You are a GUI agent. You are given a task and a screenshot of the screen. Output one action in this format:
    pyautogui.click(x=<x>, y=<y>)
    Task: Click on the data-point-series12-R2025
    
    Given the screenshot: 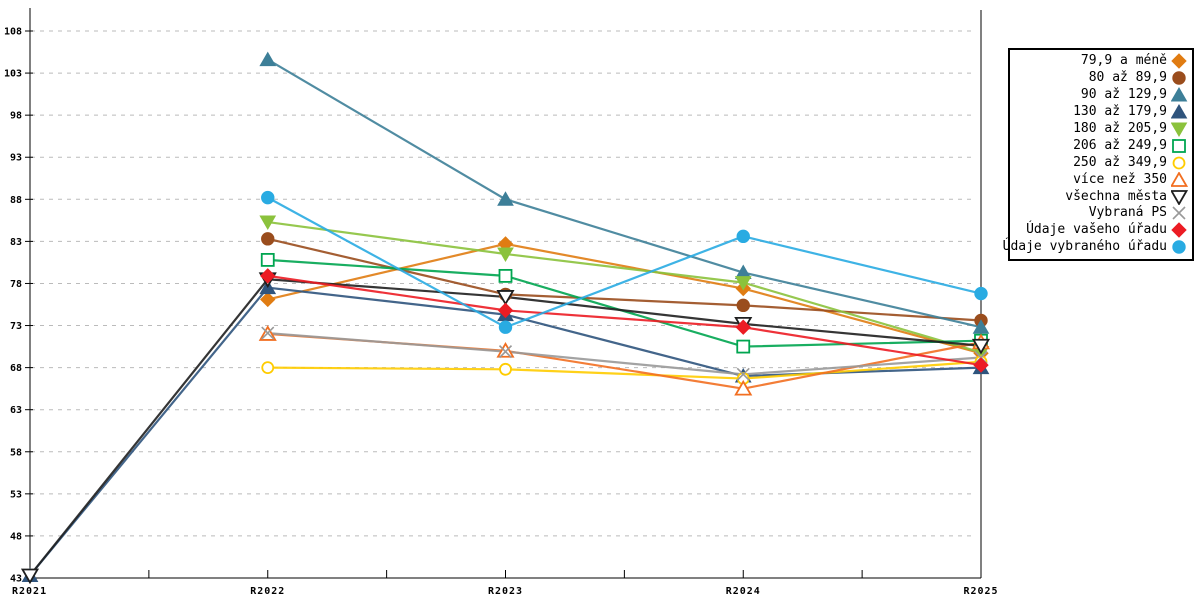 What is the action you would take?
    pyautogui.click(x=981, y=293)
    